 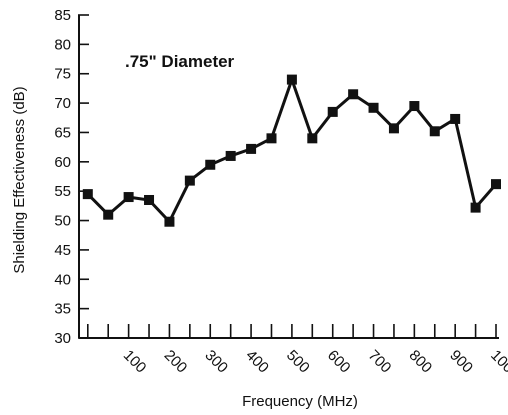 What do you see at coordinates (135, 362) in the screenshot?
I see `x-tick-label: 100` at bounding box center [135, 362].